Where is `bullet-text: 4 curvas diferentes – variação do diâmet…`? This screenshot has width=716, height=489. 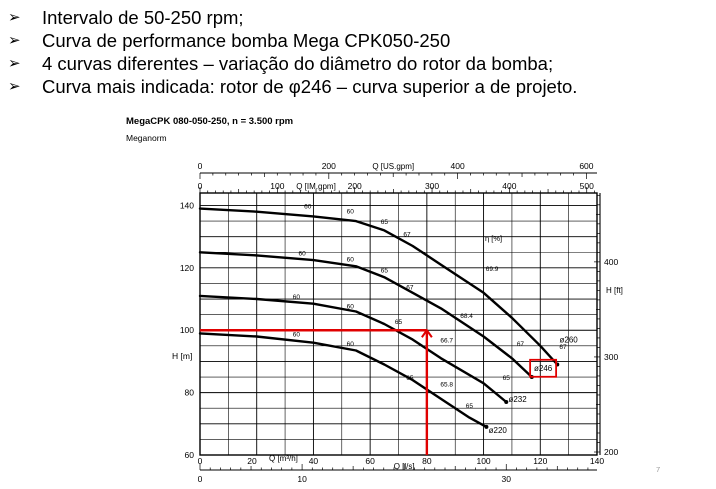
bullet-text: 4 curvas diferentes – variação do diâmet… is located at coordinates (298, 63).